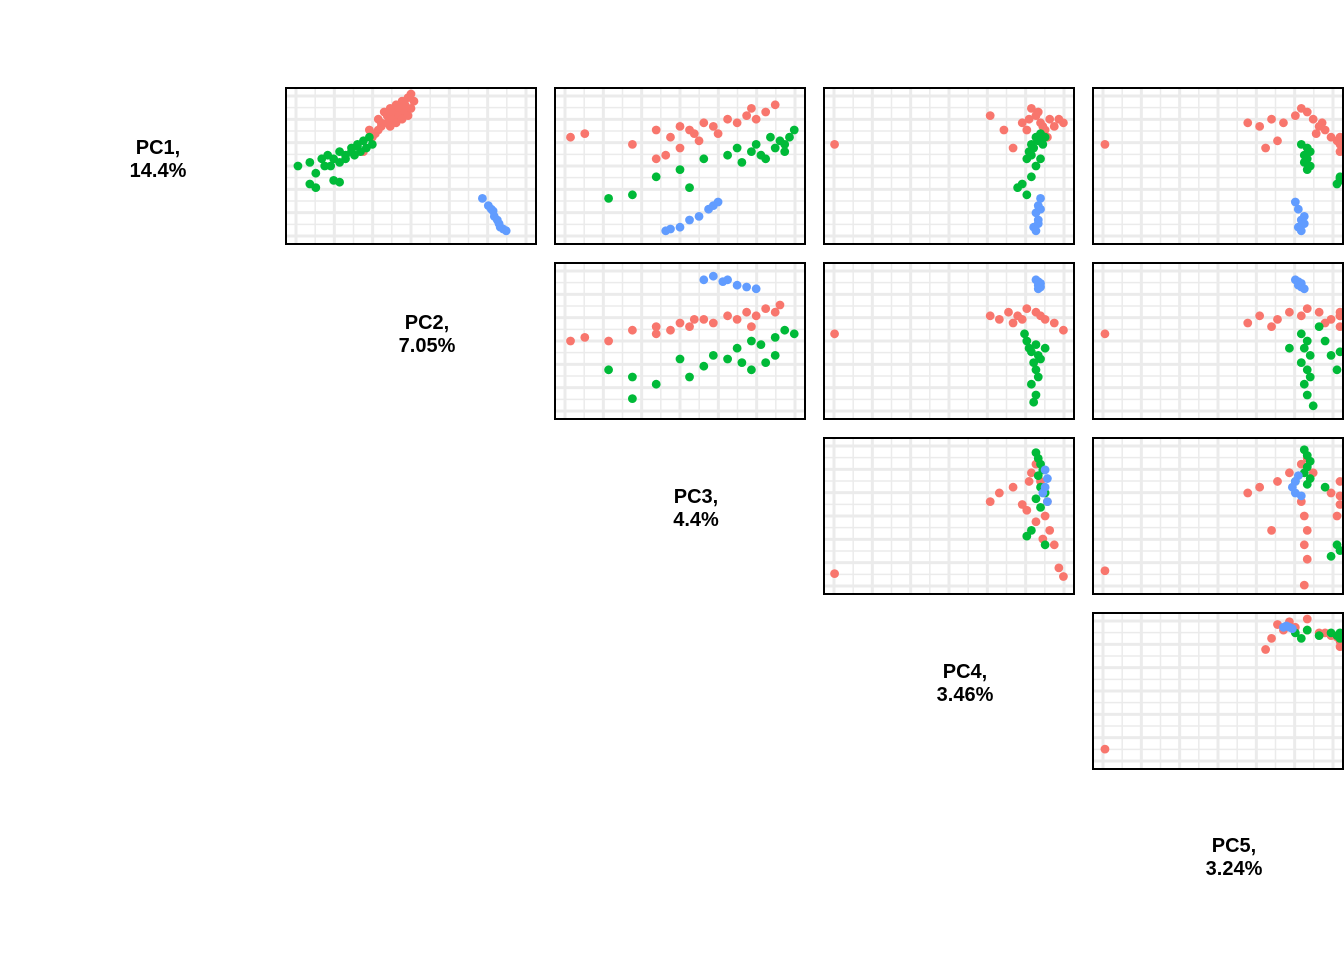 The image size is (1344, 960). I want to click on panel-pc1-vs-pc4, so click(949, 166).